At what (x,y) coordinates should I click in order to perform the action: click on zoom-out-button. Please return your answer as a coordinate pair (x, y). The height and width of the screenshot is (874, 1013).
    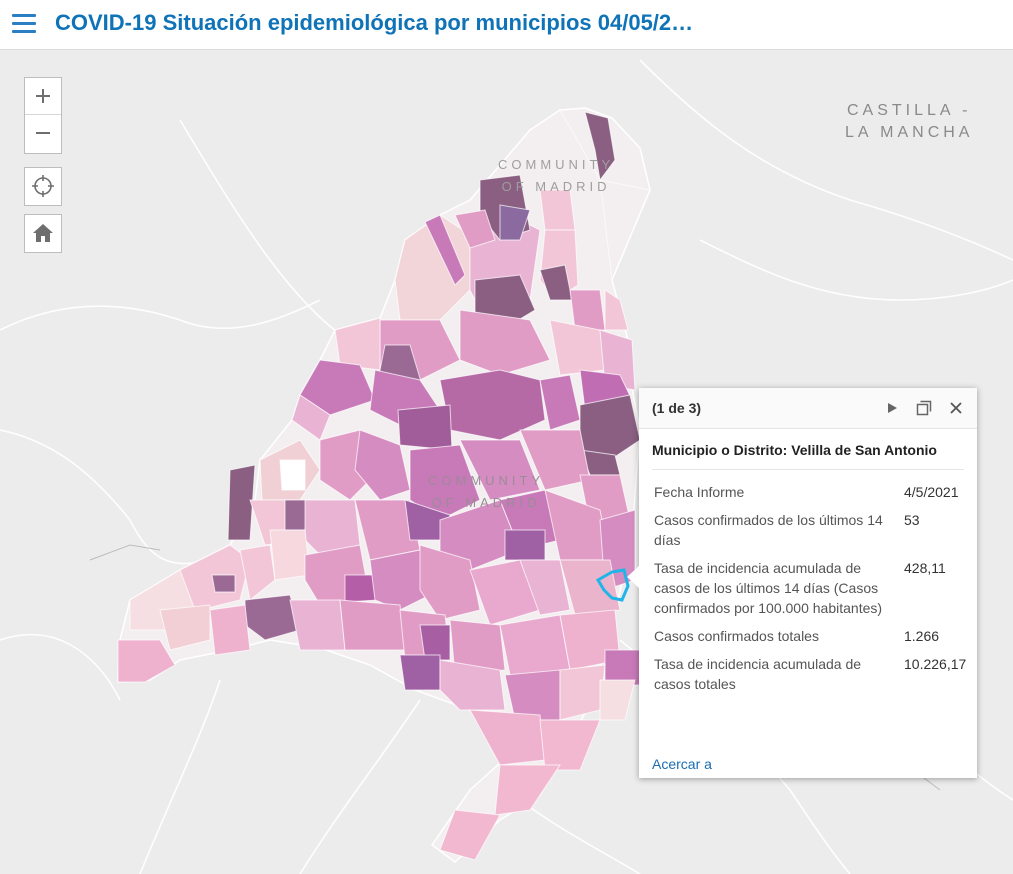
    Looking at the image, I should click on (43, 132).